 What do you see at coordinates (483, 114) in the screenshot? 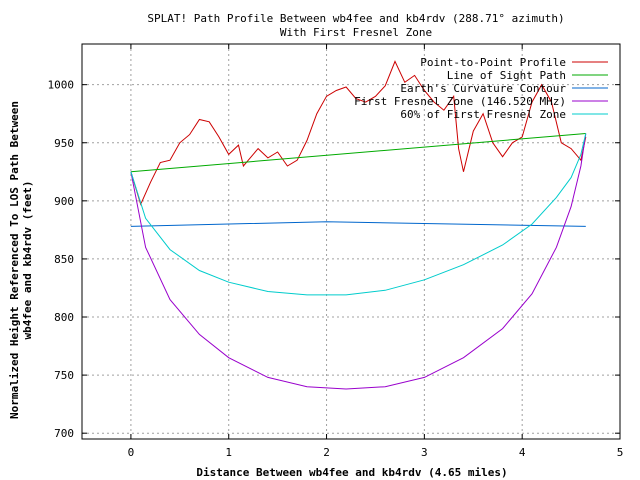
I see `legend-entry-label: 60% of First Fresnel Zone` at bounding box center [483, 114].